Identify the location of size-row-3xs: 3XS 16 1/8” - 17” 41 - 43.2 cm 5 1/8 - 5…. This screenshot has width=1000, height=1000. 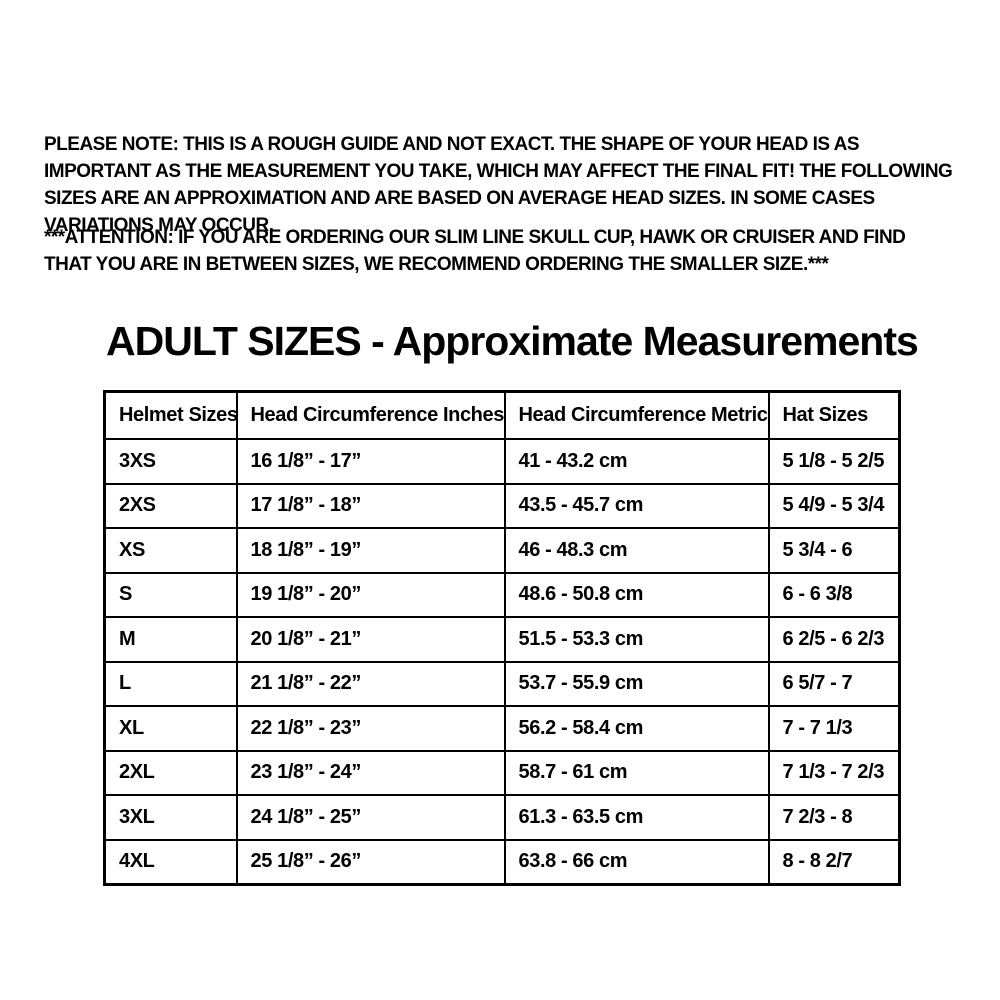
(502, 461).